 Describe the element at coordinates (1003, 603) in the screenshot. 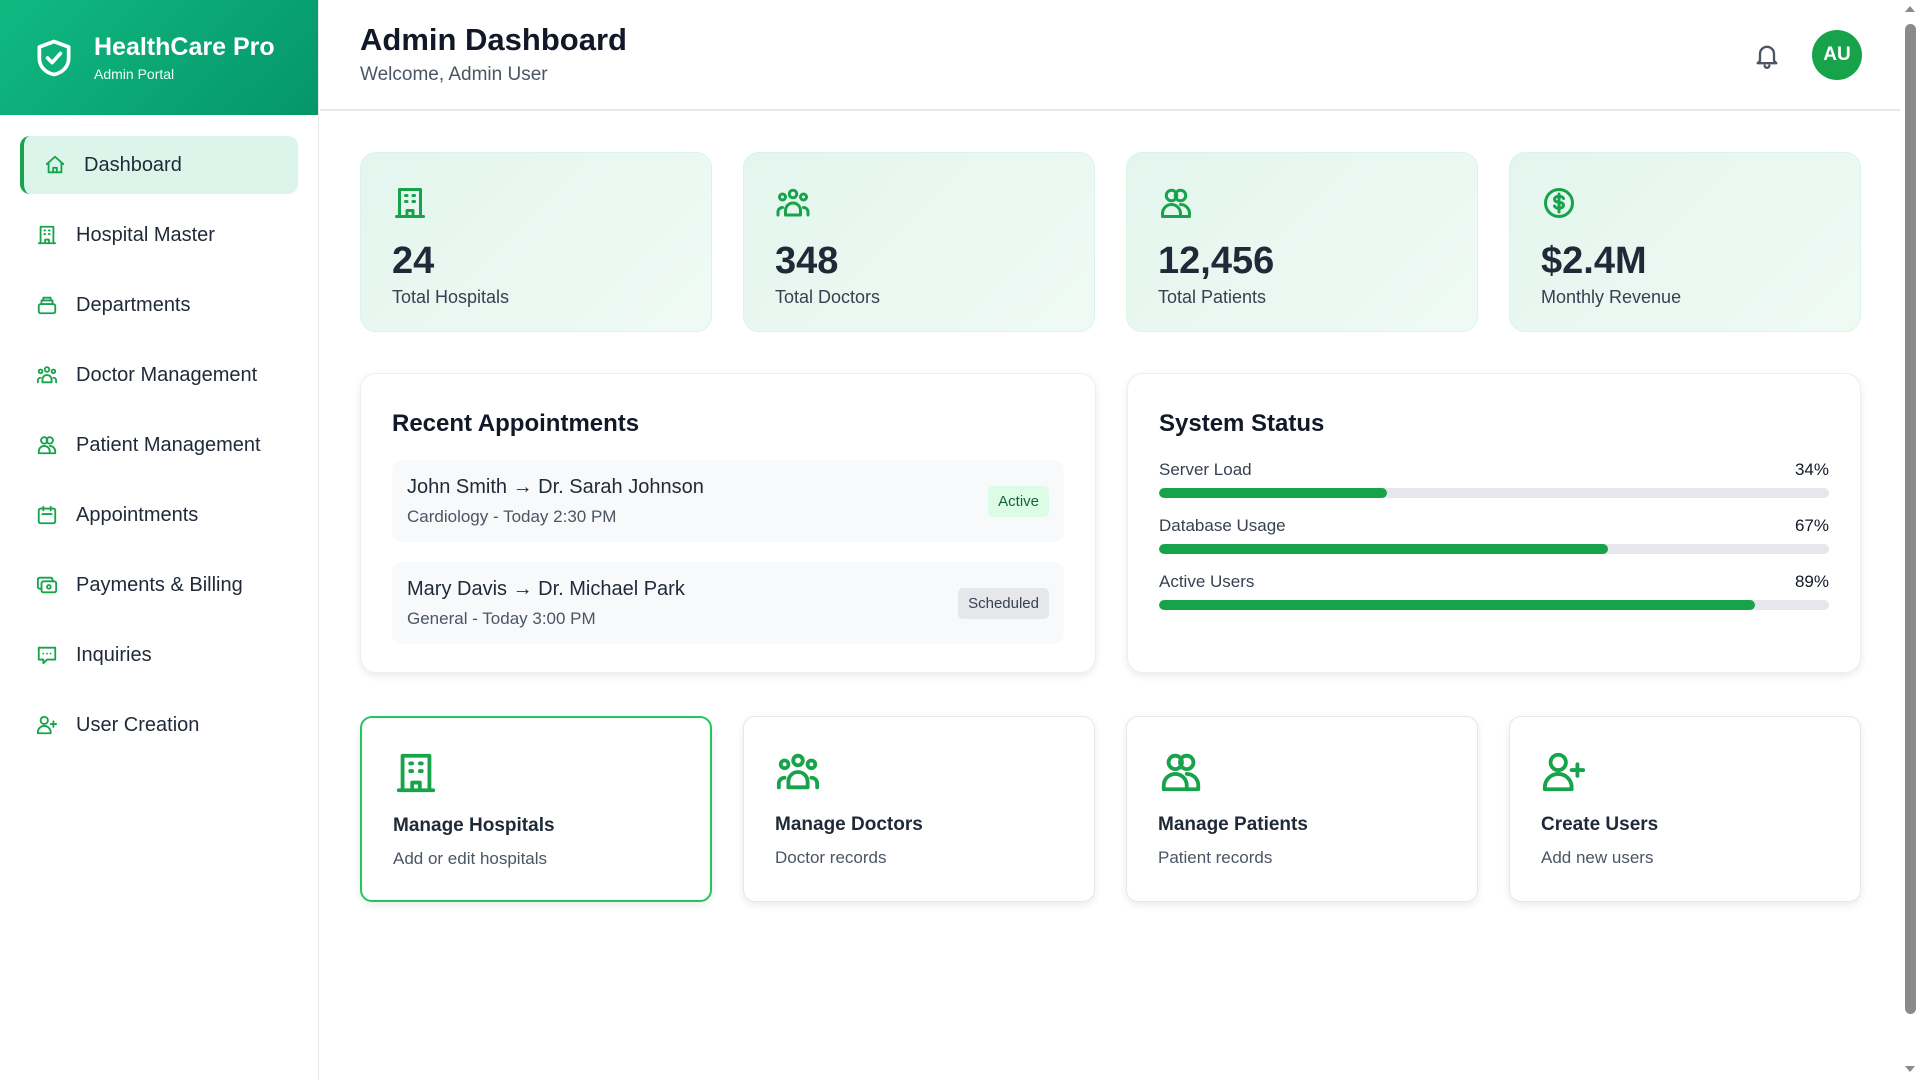

I see `status-badge: Scheduled` at that location.